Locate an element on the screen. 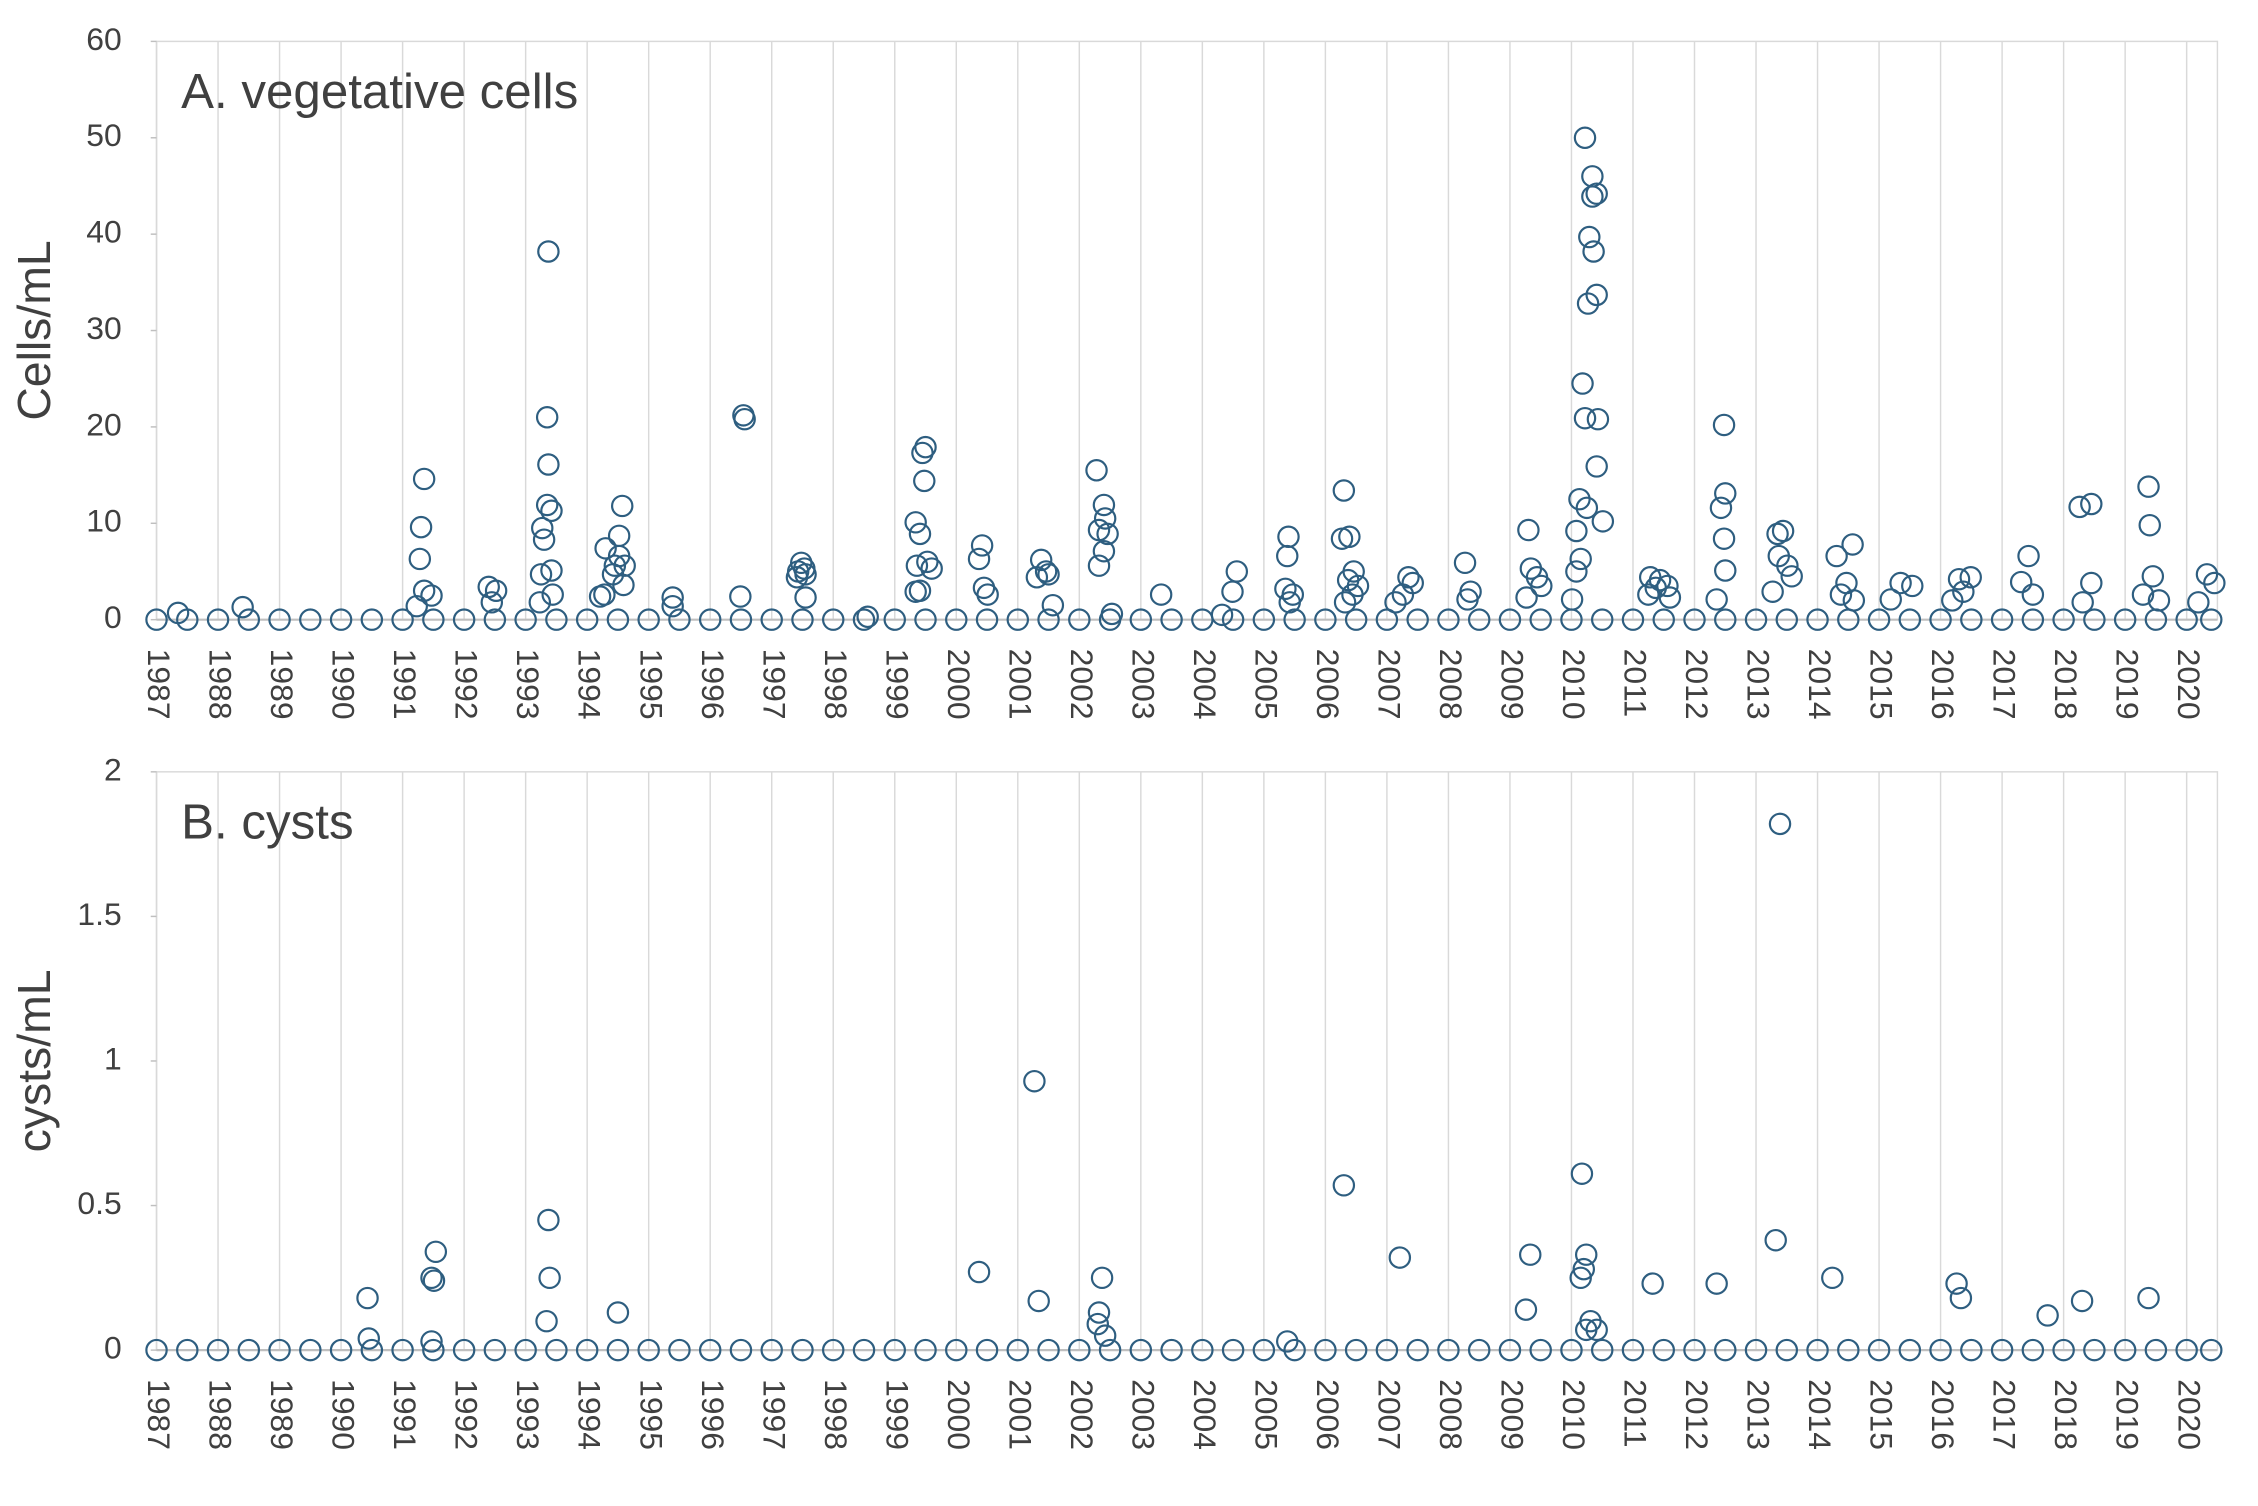  x-tick-label: 2011 is located at coordinates (1636, 1413).